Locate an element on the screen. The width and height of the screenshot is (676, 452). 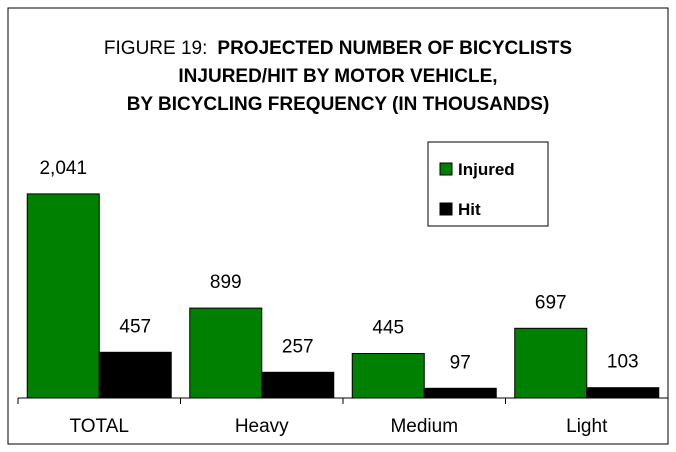
value-label: 2,041 is located at coordinates (63, 168).